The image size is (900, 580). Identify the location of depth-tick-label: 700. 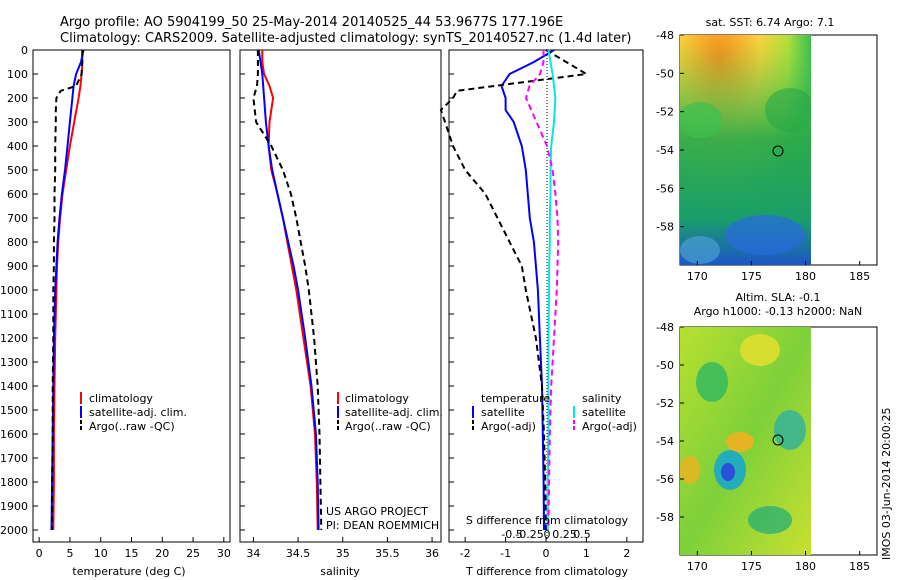
(17, 218).